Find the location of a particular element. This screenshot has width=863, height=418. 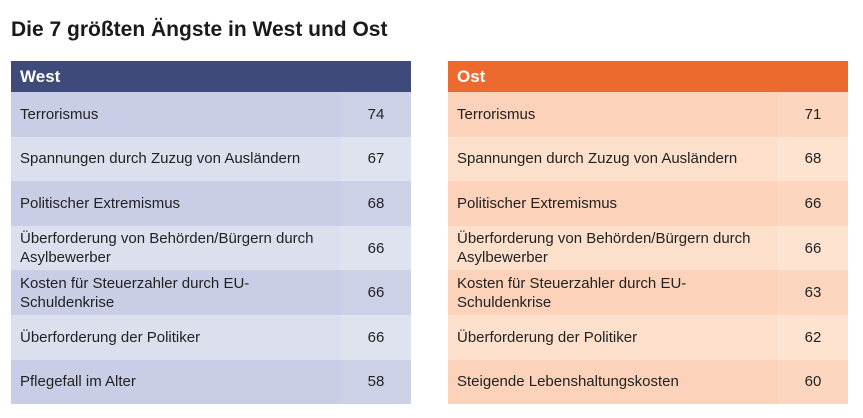

table-row: Terrorismus 74 is located at coordinates (211, 114).